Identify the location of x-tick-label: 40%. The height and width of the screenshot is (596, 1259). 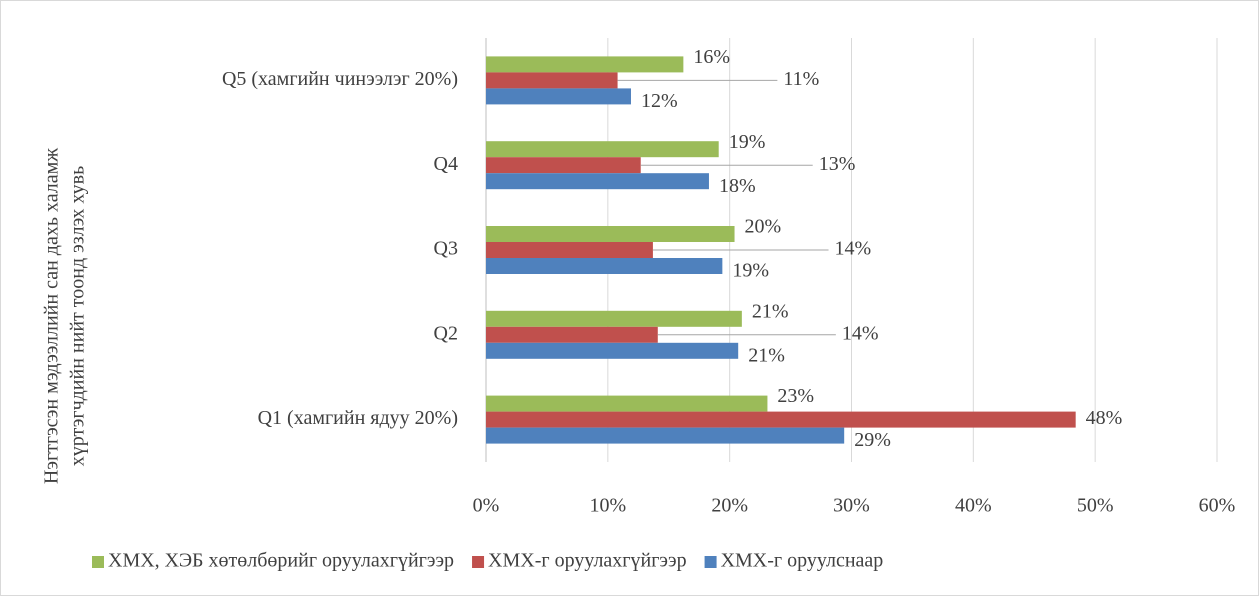
(973, 506).